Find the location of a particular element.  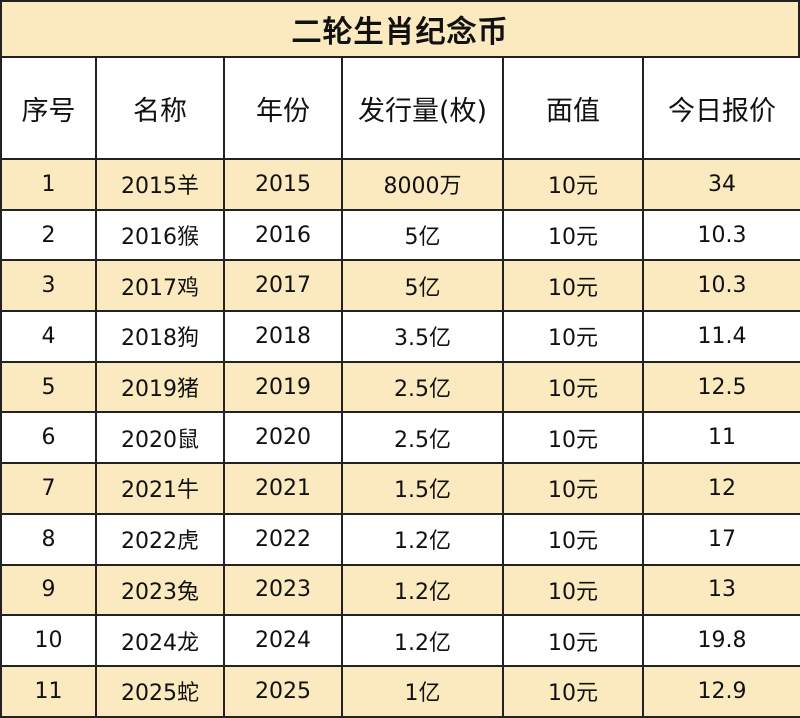

cell-name: 2021牛 is located at coordinates (160, 488).